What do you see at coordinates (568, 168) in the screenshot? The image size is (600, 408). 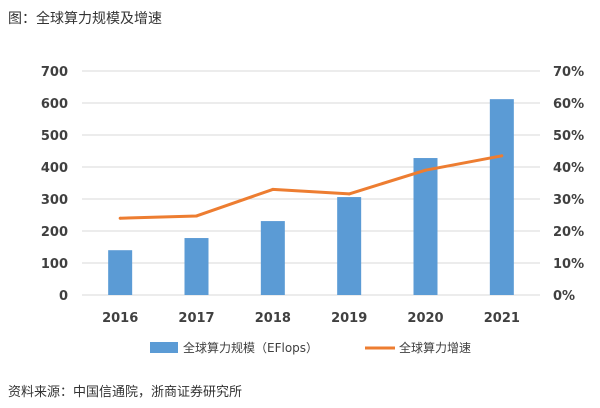 I see `y-right-tick-label: 40%` at bounding box center [568, 168].